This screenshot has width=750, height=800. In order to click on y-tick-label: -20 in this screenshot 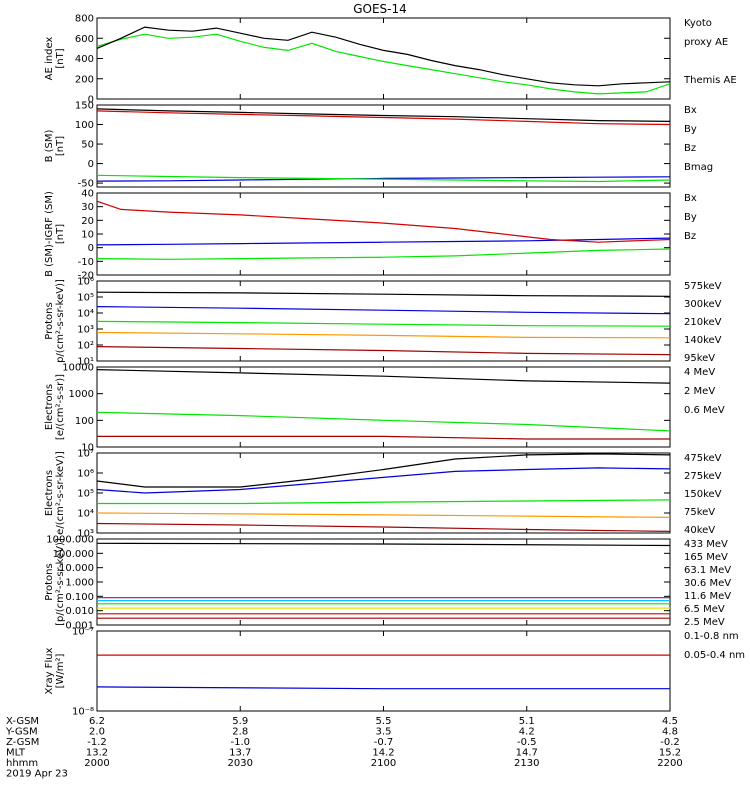, I will do `click(86, 276)`.